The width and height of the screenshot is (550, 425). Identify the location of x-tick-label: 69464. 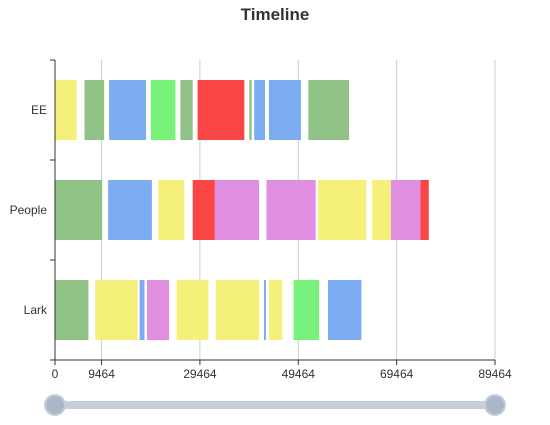
(397, 374).